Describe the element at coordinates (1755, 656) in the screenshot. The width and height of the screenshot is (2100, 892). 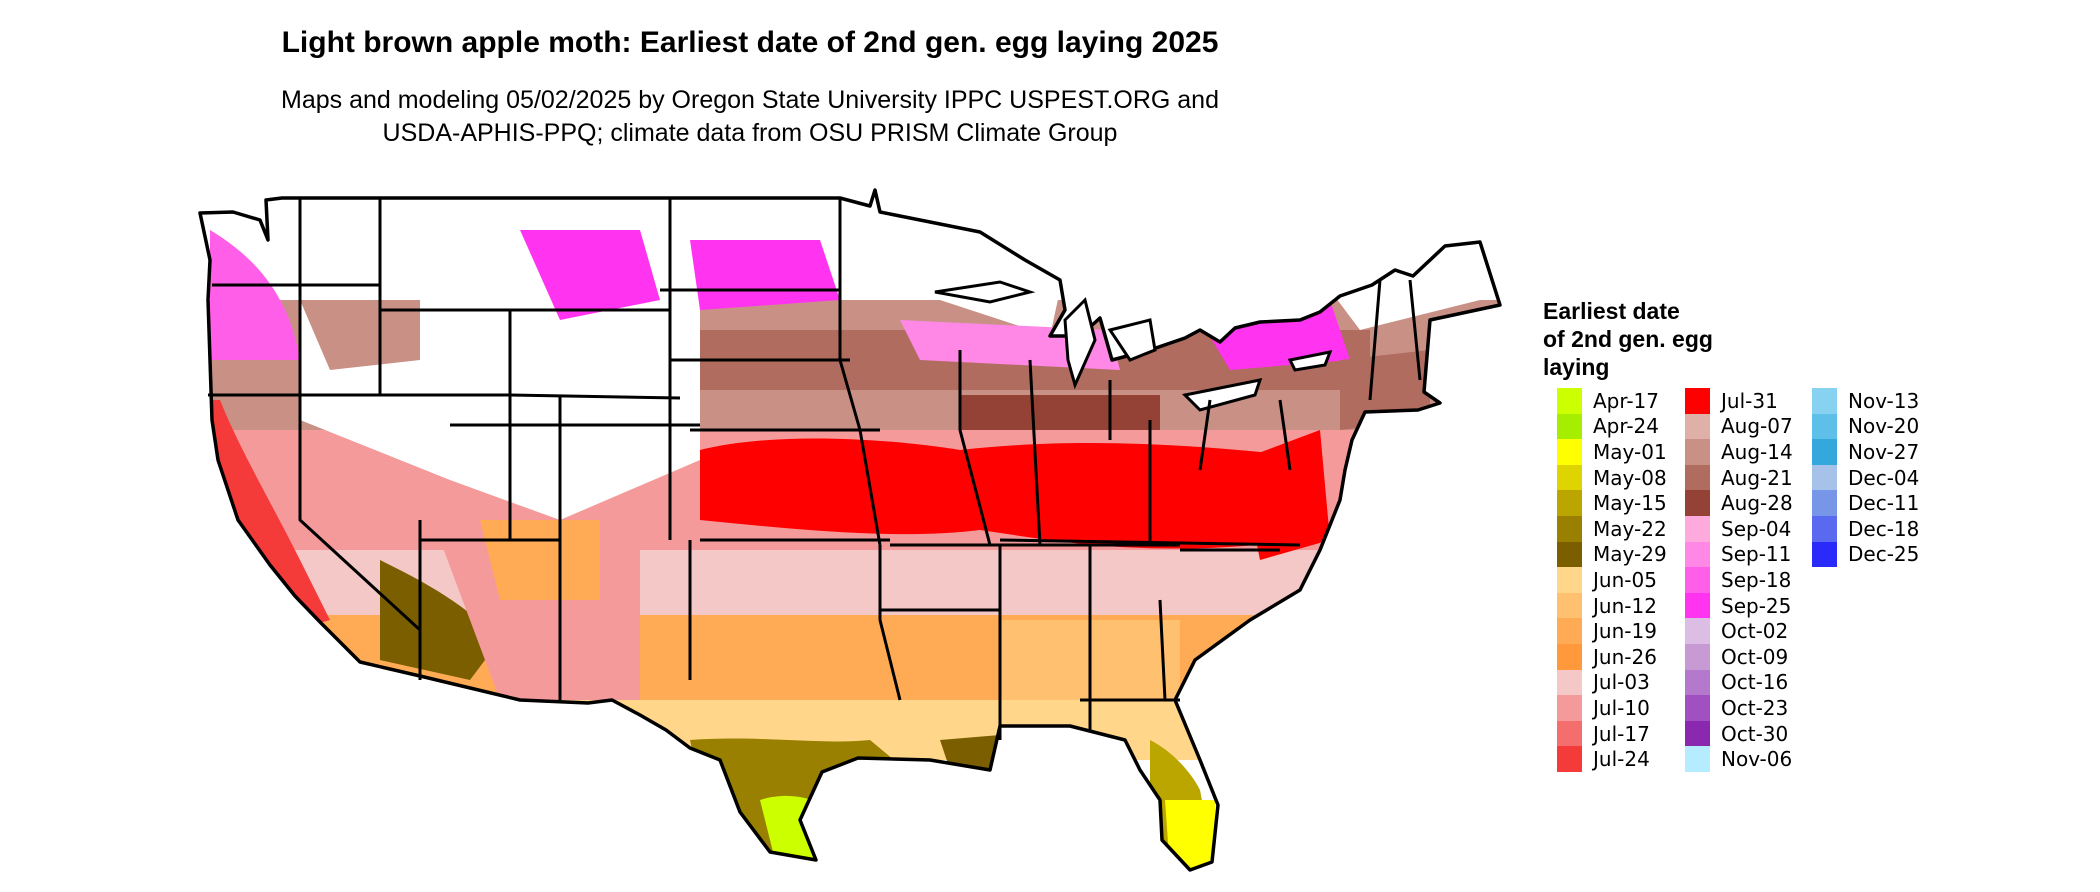
I see `legend-label: Oct-09` at that location.